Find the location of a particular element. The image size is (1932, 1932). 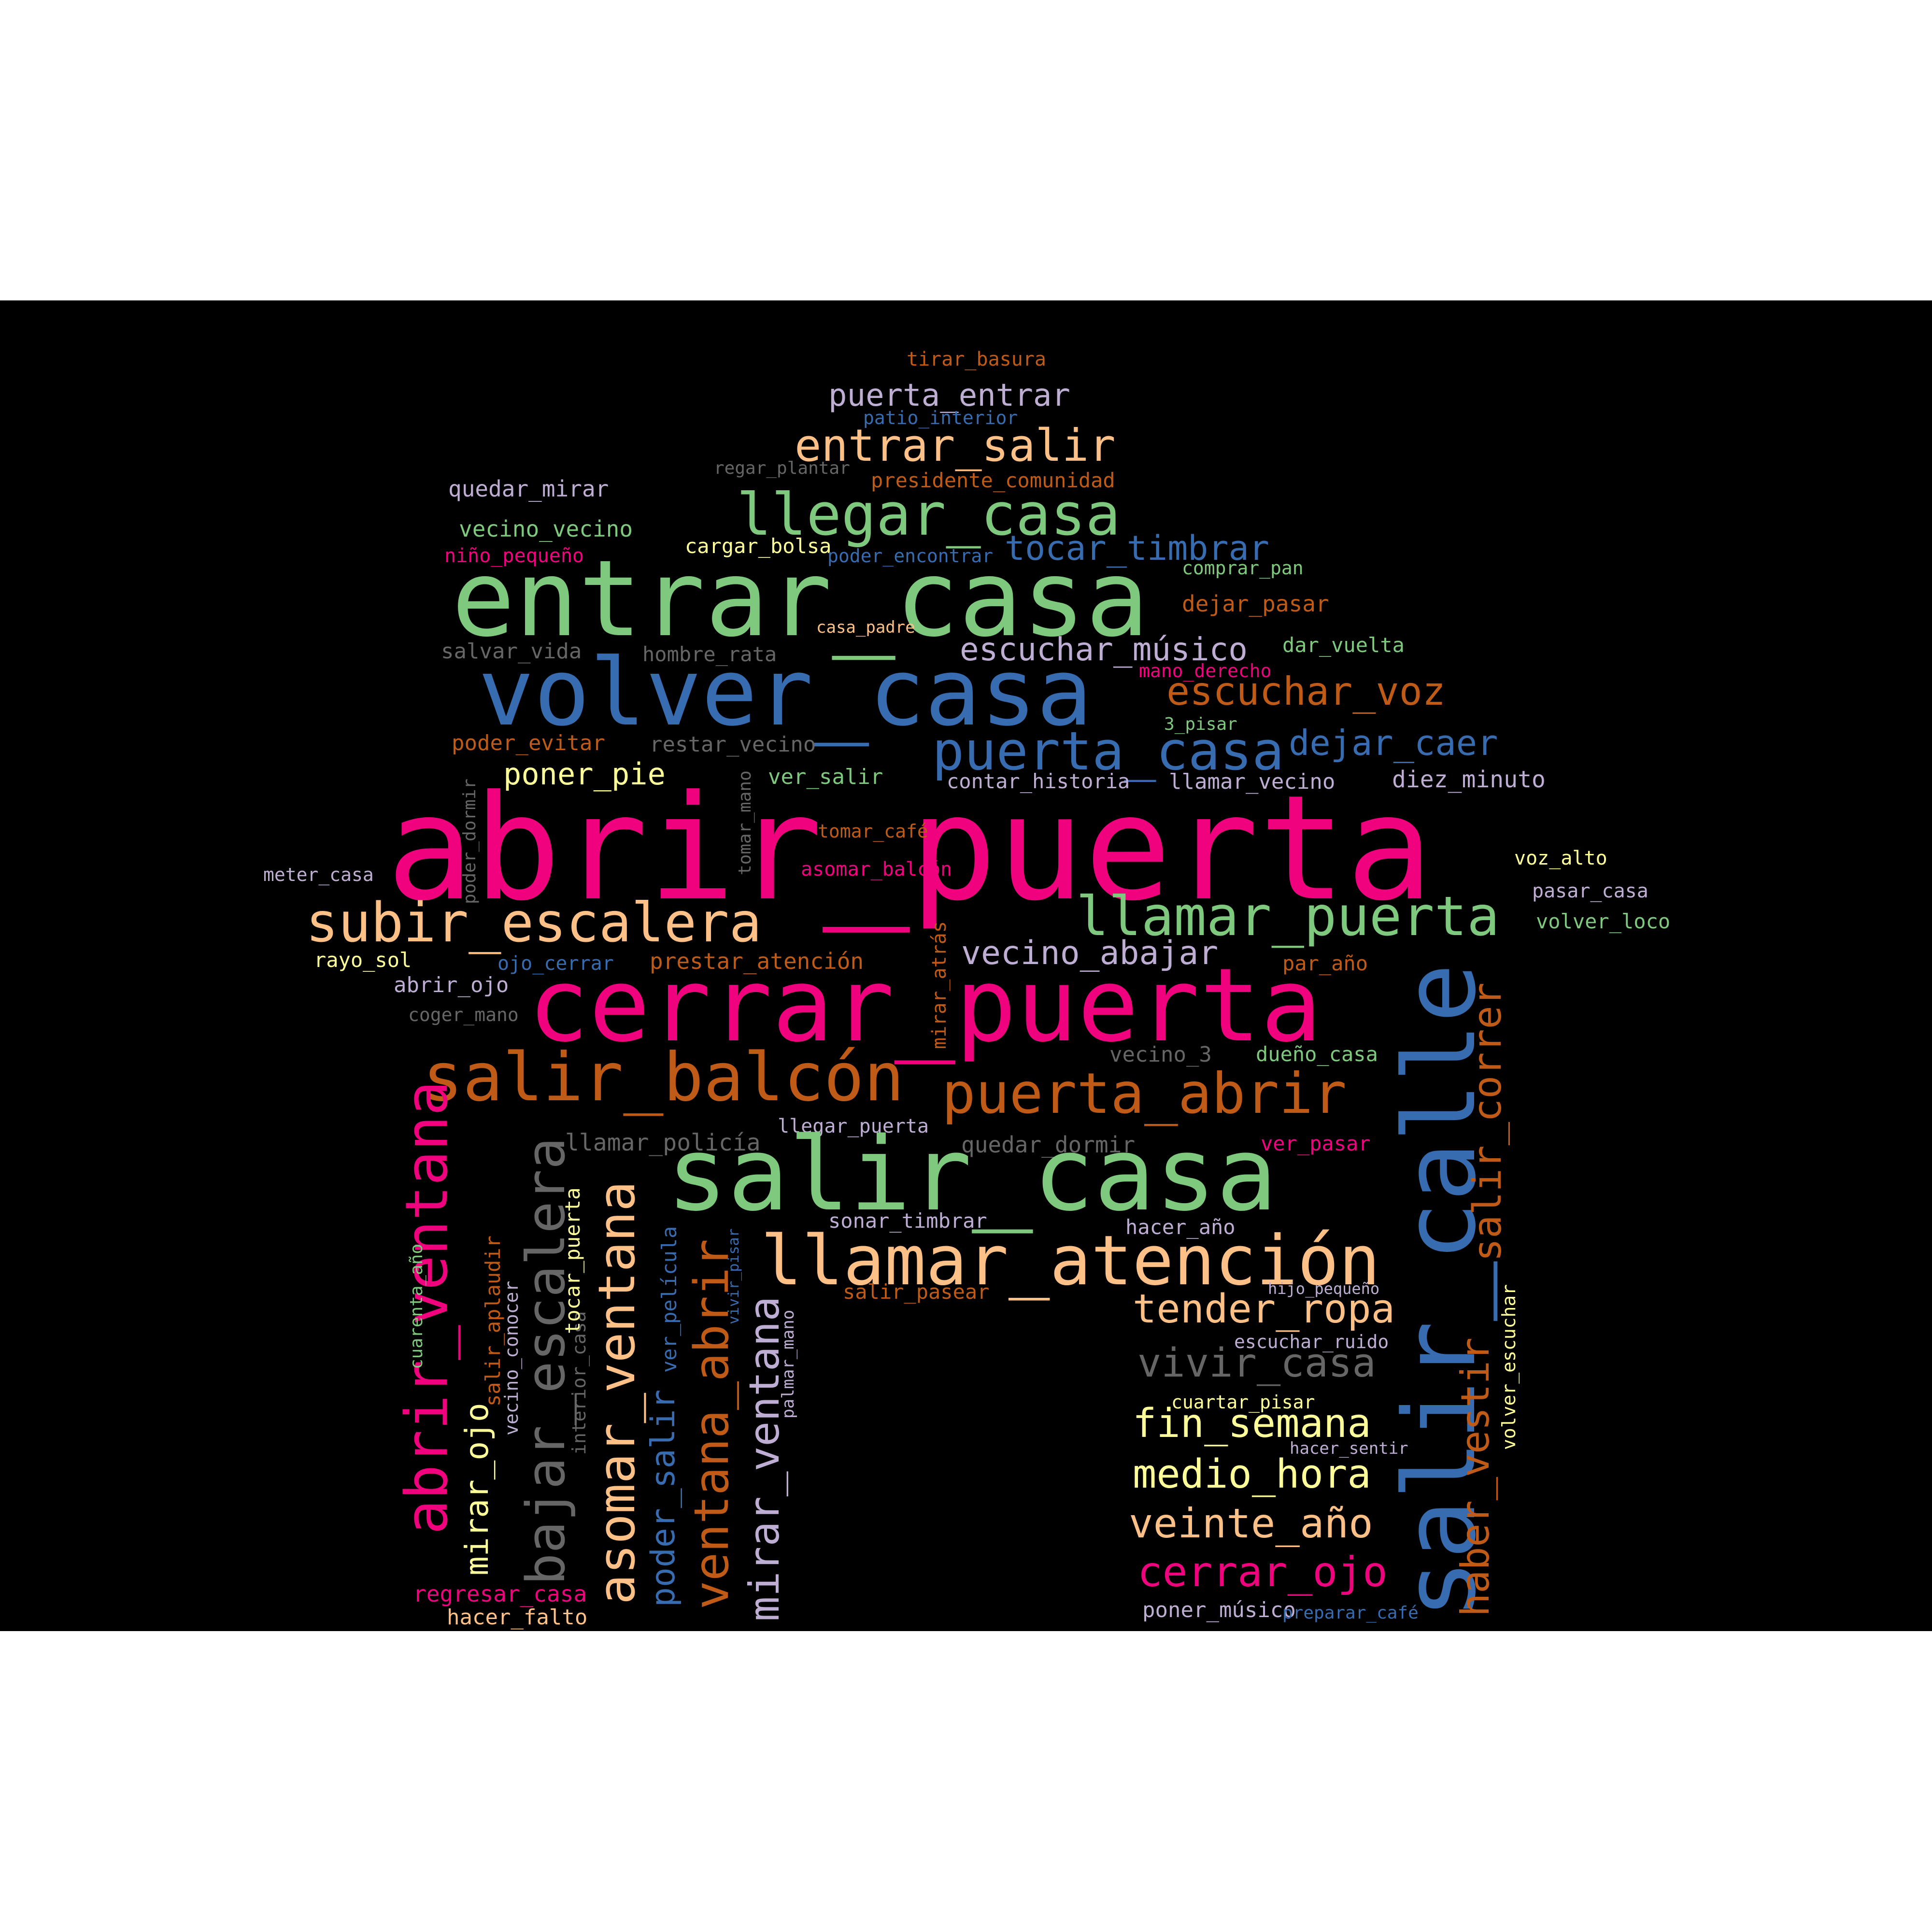

word: comprar_pan is located at coordinates (1243, 568).